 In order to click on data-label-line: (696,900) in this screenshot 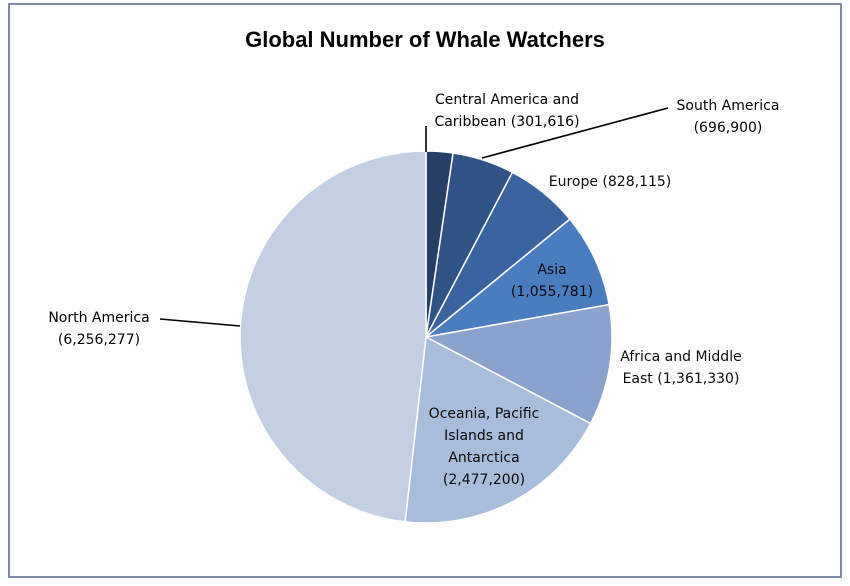, I will do `click(728, 128)`.